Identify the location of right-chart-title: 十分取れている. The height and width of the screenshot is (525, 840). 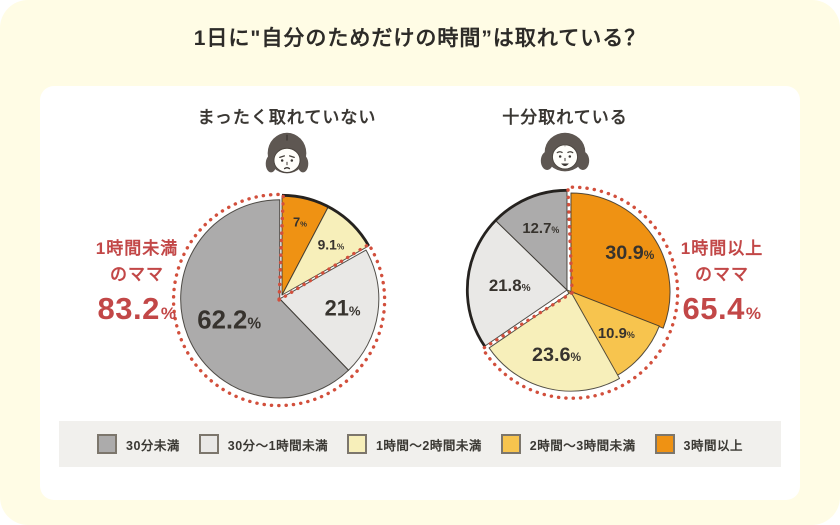
(565, 117).